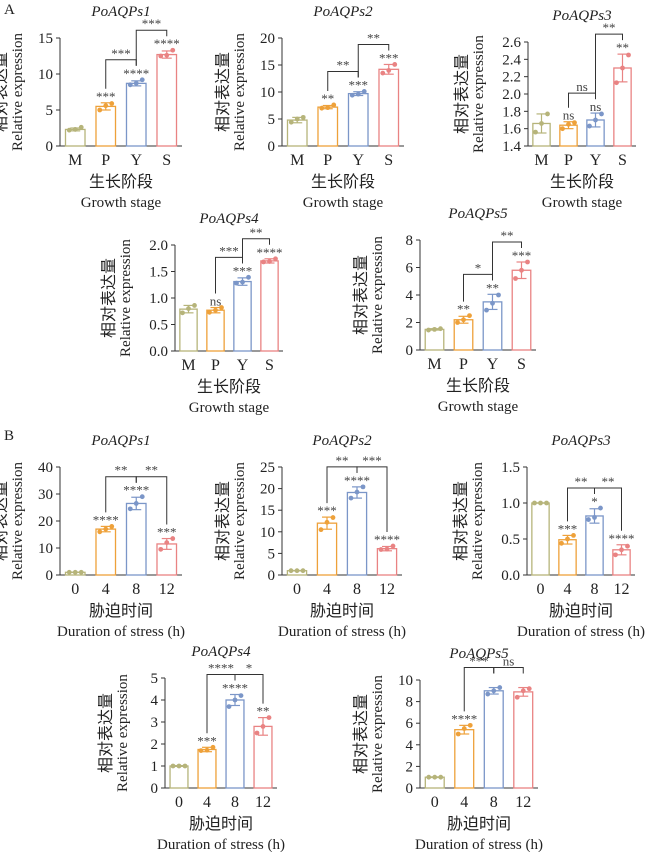 The width and height of the screenshot is (650, 852). Describe the element at coordinates (622, 589) in the screenshot. I see `x-tick-label: 12` at that location.